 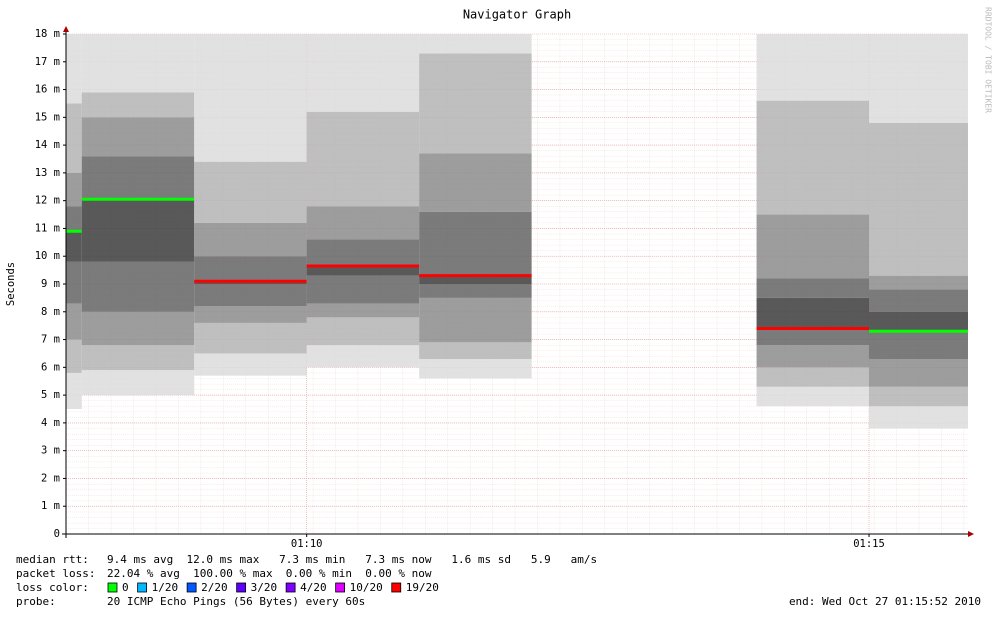 What do you see at coordinates (47, 62) in the screenshot?
I see `y-tick-label: 17 m` at bounding box center [47, 62].